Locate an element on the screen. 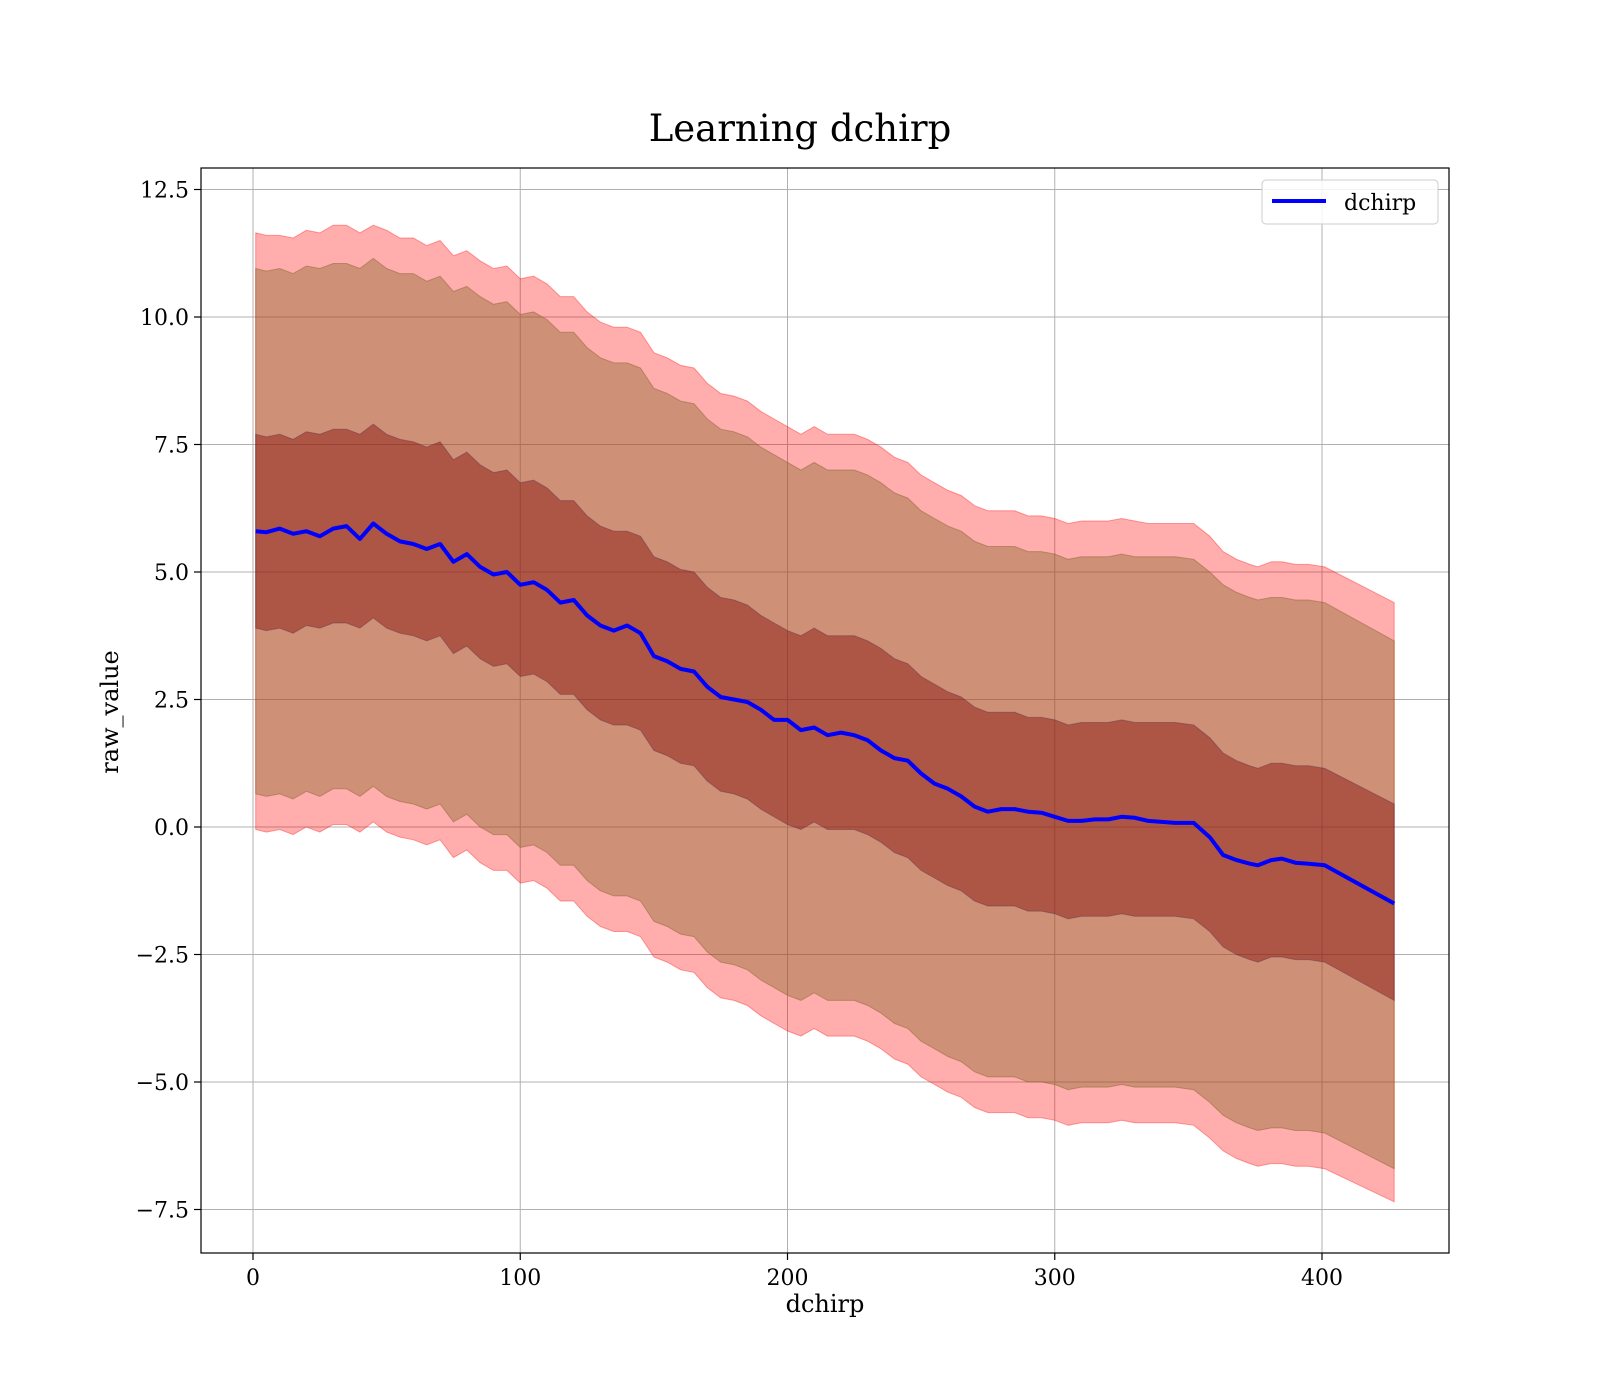 Image resolution: width=1600 pixels, height=1400 pixels. y-tick-label: −5.0 is located at coordinates (162, 1083).